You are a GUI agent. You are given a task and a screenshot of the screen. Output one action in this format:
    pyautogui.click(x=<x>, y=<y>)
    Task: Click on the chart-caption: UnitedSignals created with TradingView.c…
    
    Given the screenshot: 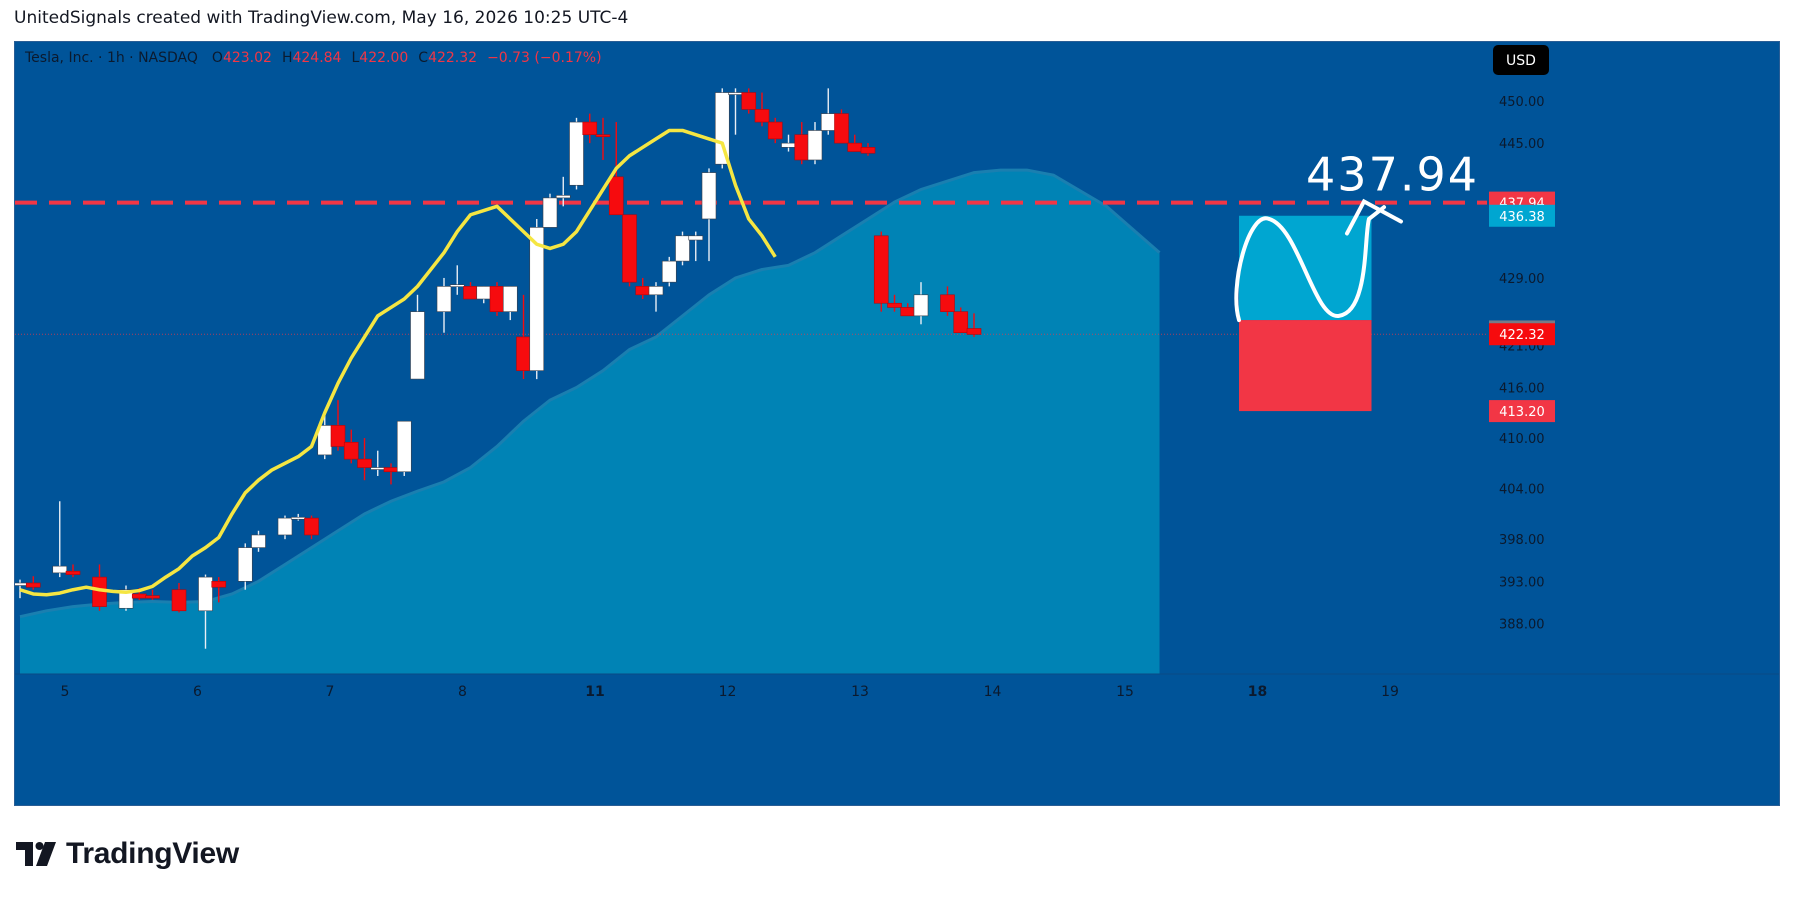 What is the action you would take?
    pyautogui.click(x=321, y=18)
    